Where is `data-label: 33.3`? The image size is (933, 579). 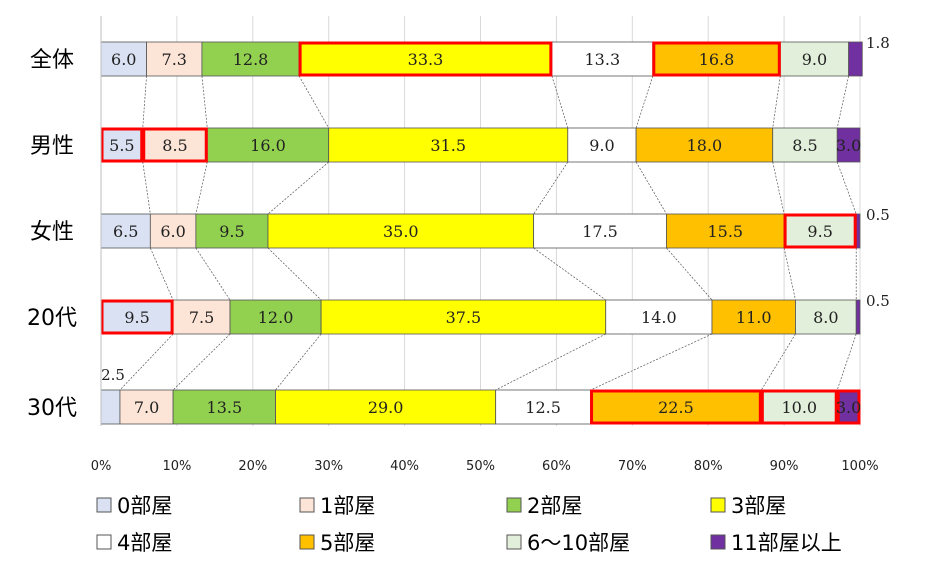 data-label: 33.3 is located at coordinates (426, 59).